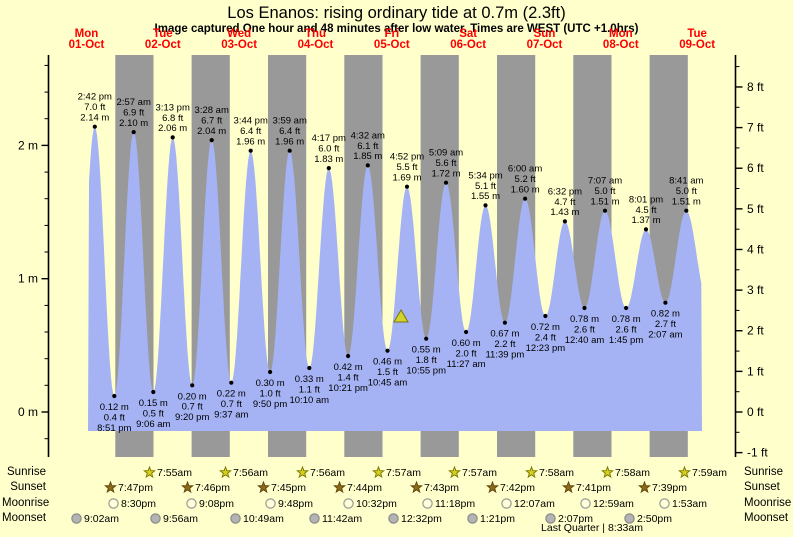 The width and height of the screenshot is (793, 537). What do you see at coordinates (586, 487) in the screenshot?
I see `sunset-entry: 7:41pm` at bounding box center [586, 487].